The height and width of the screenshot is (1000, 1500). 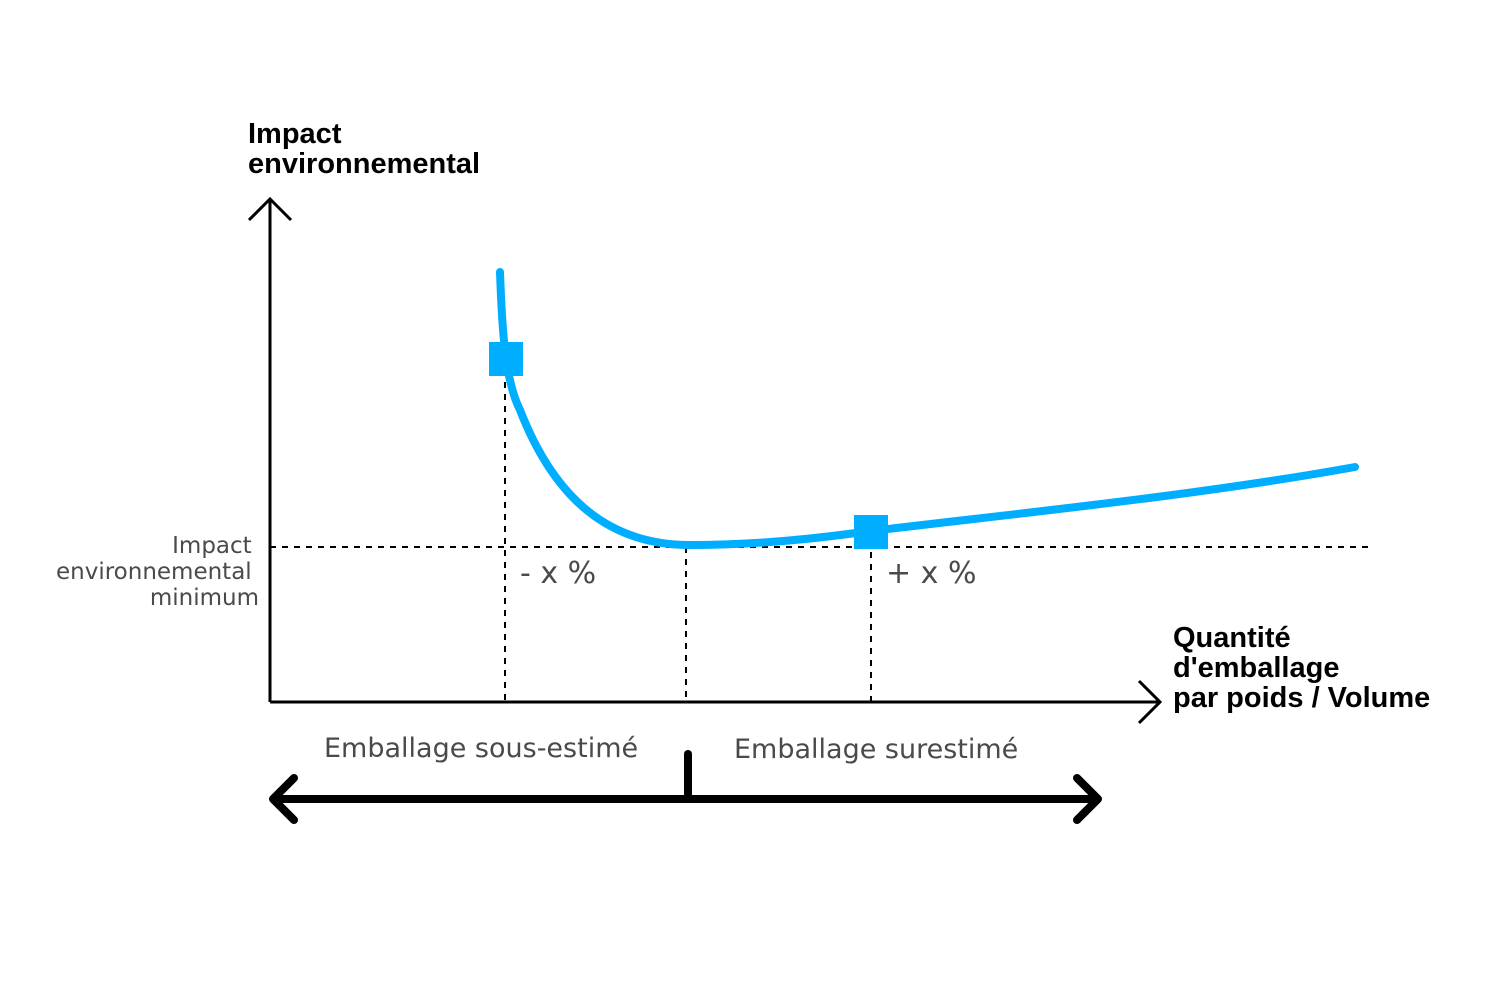 What do you see at coordinates (506, 359) in the screenshot?
I see `left-marker` at bounding box center [506, 359].